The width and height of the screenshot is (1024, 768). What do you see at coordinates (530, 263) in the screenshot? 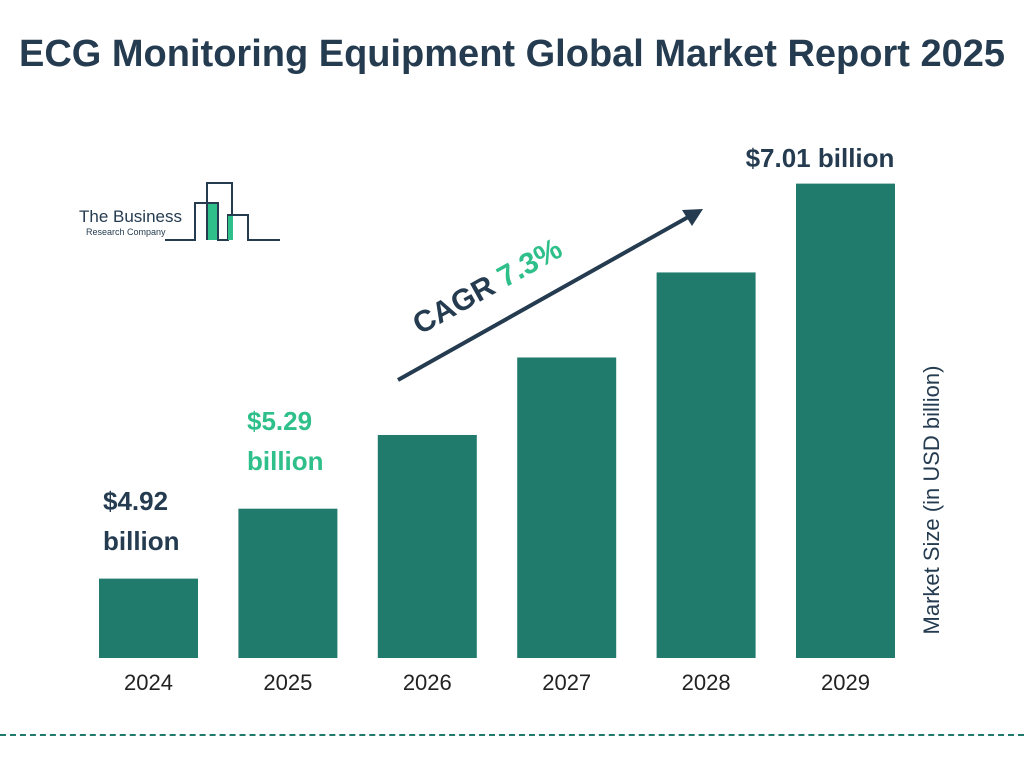
I see `cagr-value: 7.3%` at bounding box center [530, 263].